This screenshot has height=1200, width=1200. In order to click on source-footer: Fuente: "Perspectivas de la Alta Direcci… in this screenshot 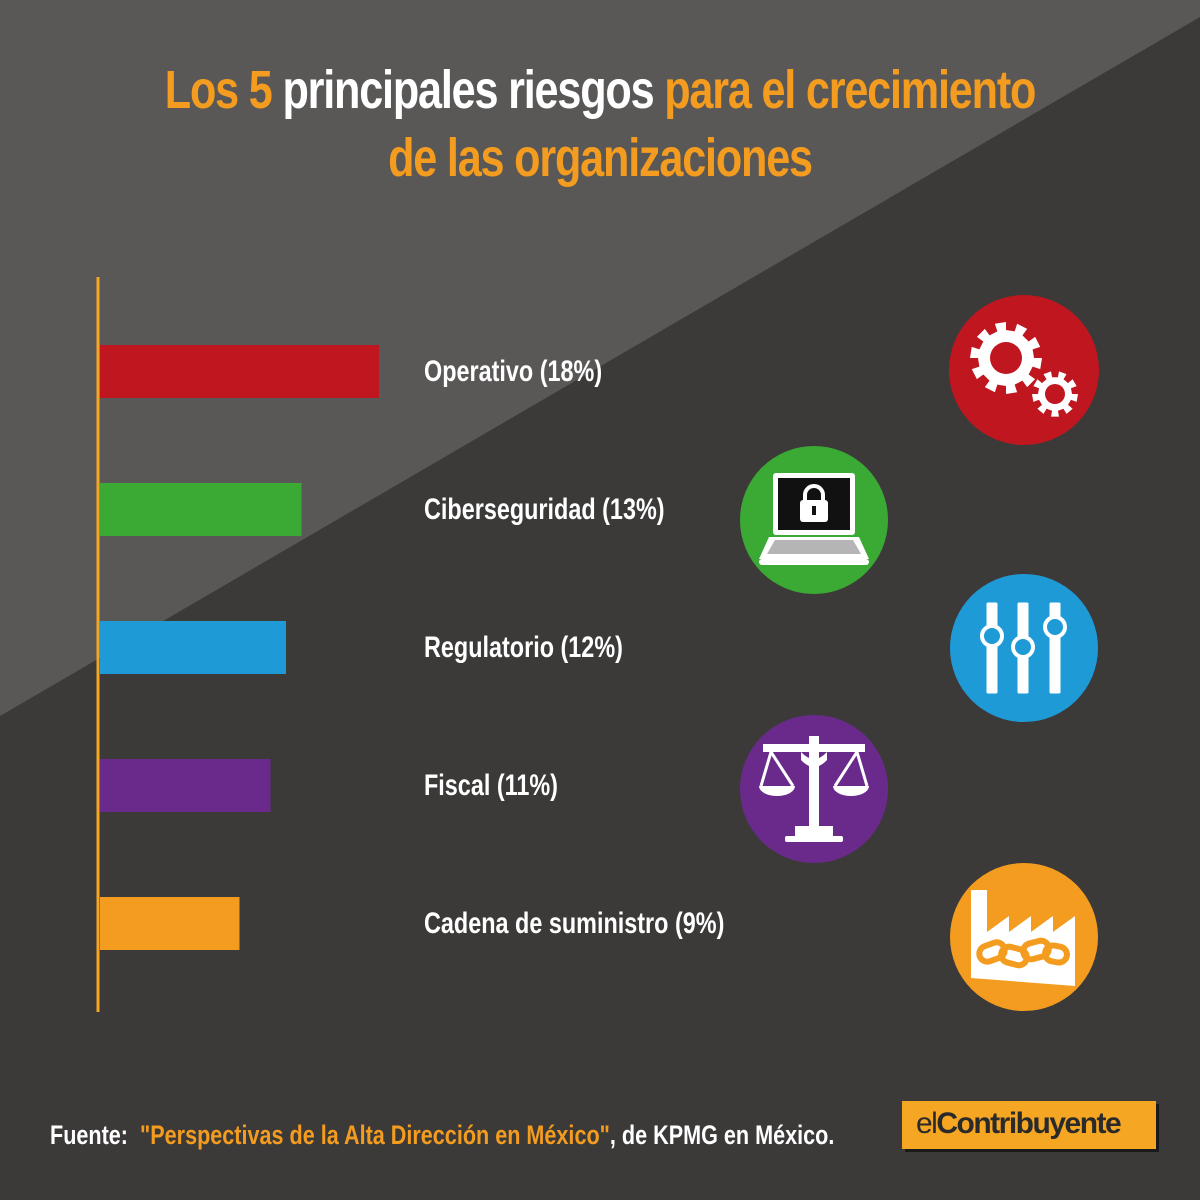, I will do `click(442, 1135)`.